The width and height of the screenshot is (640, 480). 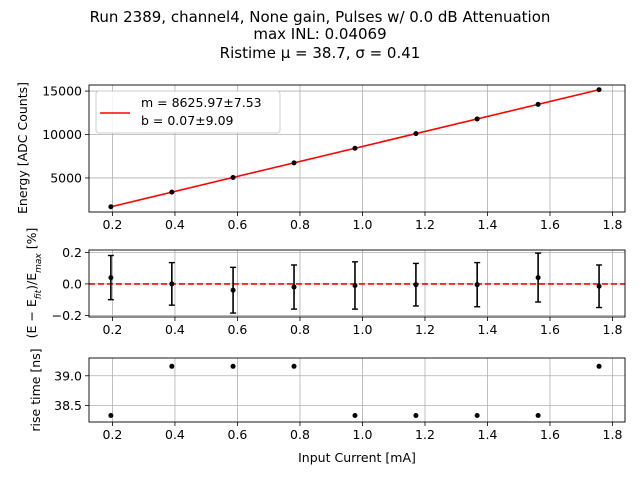 I want to click on rise_time-x-tick-label-7: 1.6, so click(x=550, y=434).